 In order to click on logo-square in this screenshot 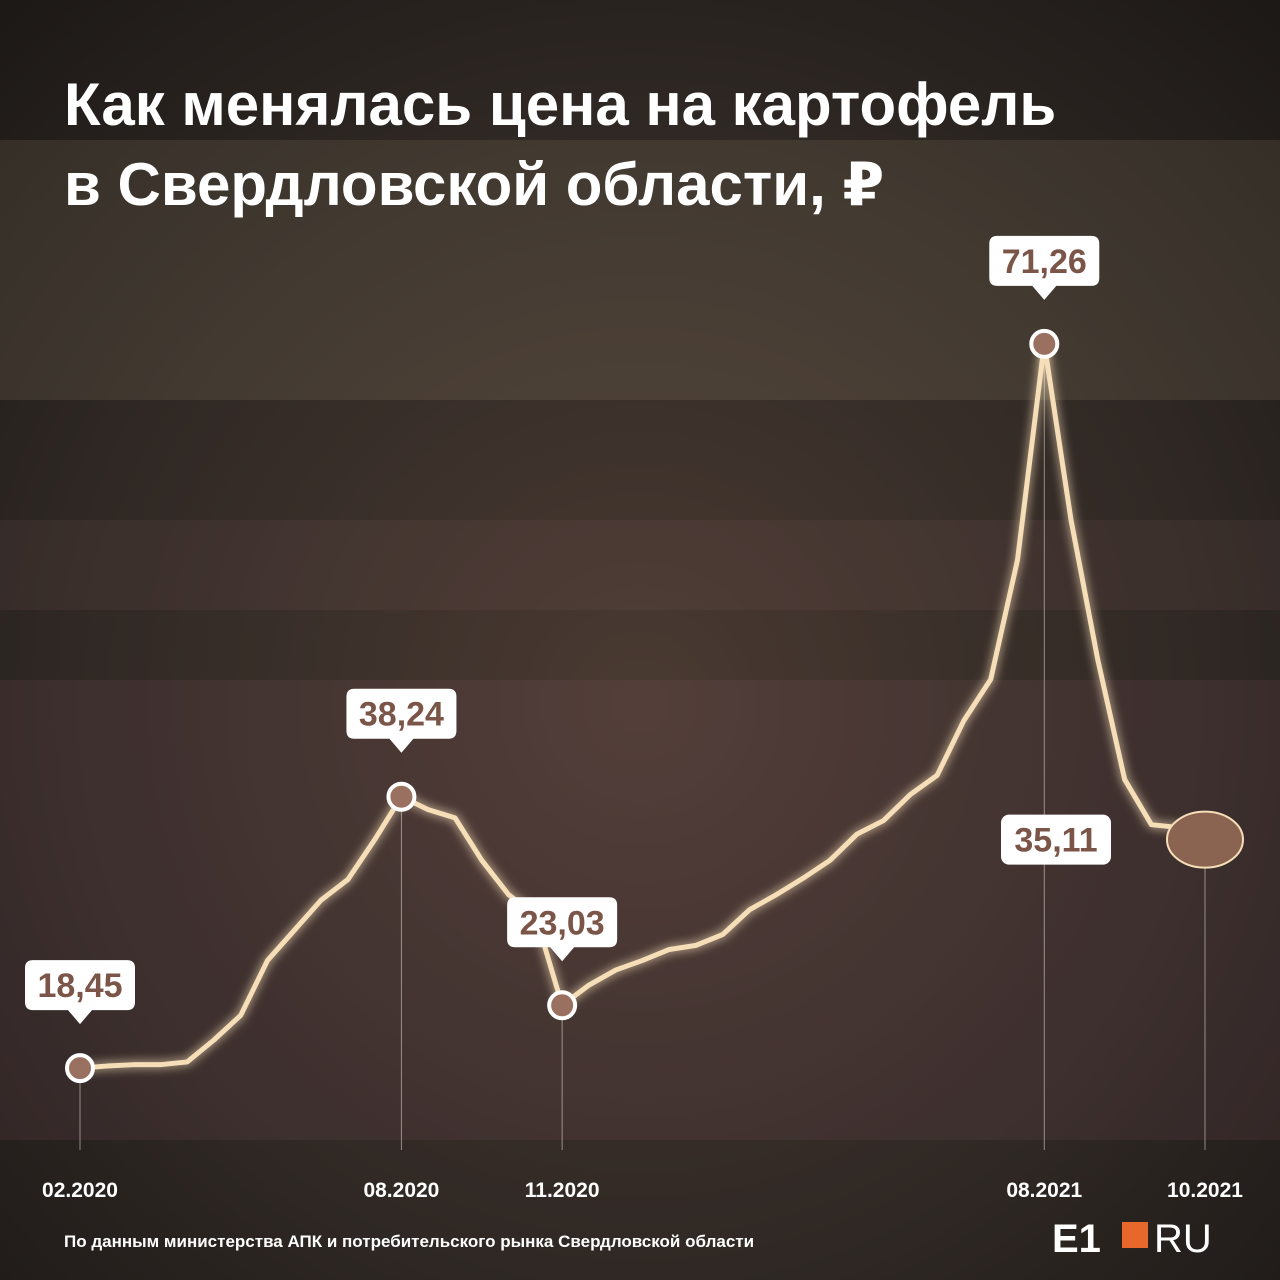, I will do `click(1135, 1235)`.